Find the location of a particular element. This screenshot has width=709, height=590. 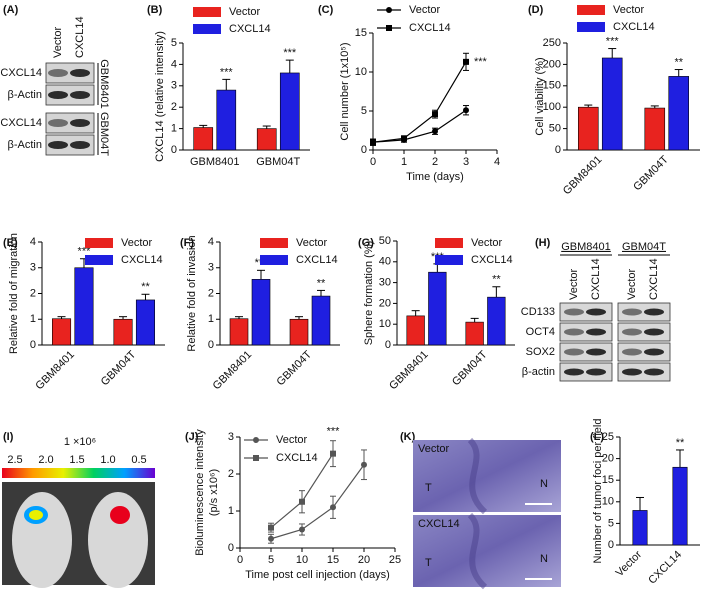

scale-tick-label: 0.5 is located at coordinates (138, 460).